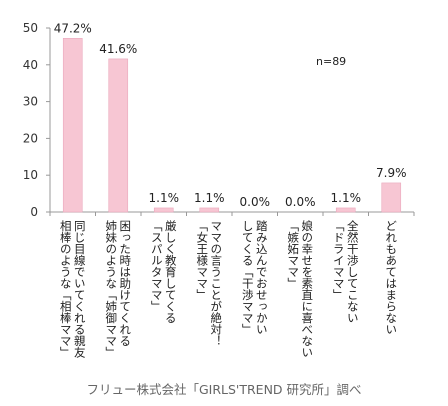  What do you see at coordinates (30, 138) in the screenshot?
I see `y-tick-label: 20` at bounding box center [30, 138].